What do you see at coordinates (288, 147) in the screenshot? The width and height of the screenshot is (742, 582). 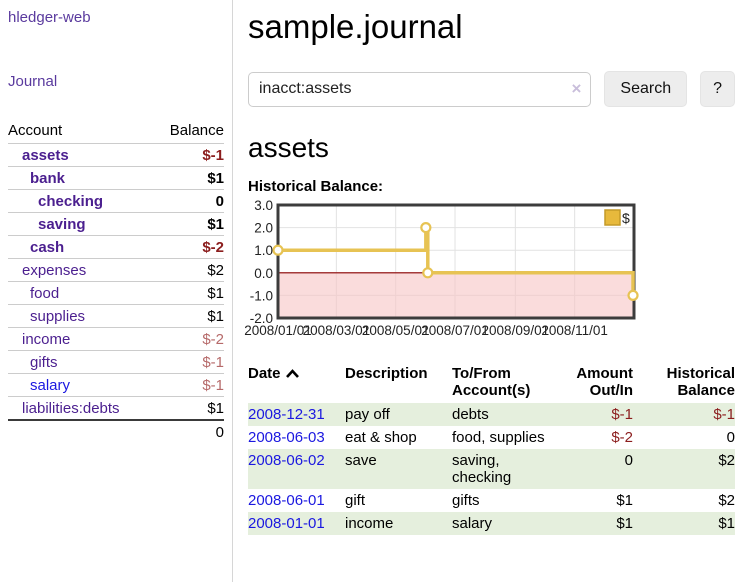 I see `account-heading: assets` at bounding box center [288, 147].